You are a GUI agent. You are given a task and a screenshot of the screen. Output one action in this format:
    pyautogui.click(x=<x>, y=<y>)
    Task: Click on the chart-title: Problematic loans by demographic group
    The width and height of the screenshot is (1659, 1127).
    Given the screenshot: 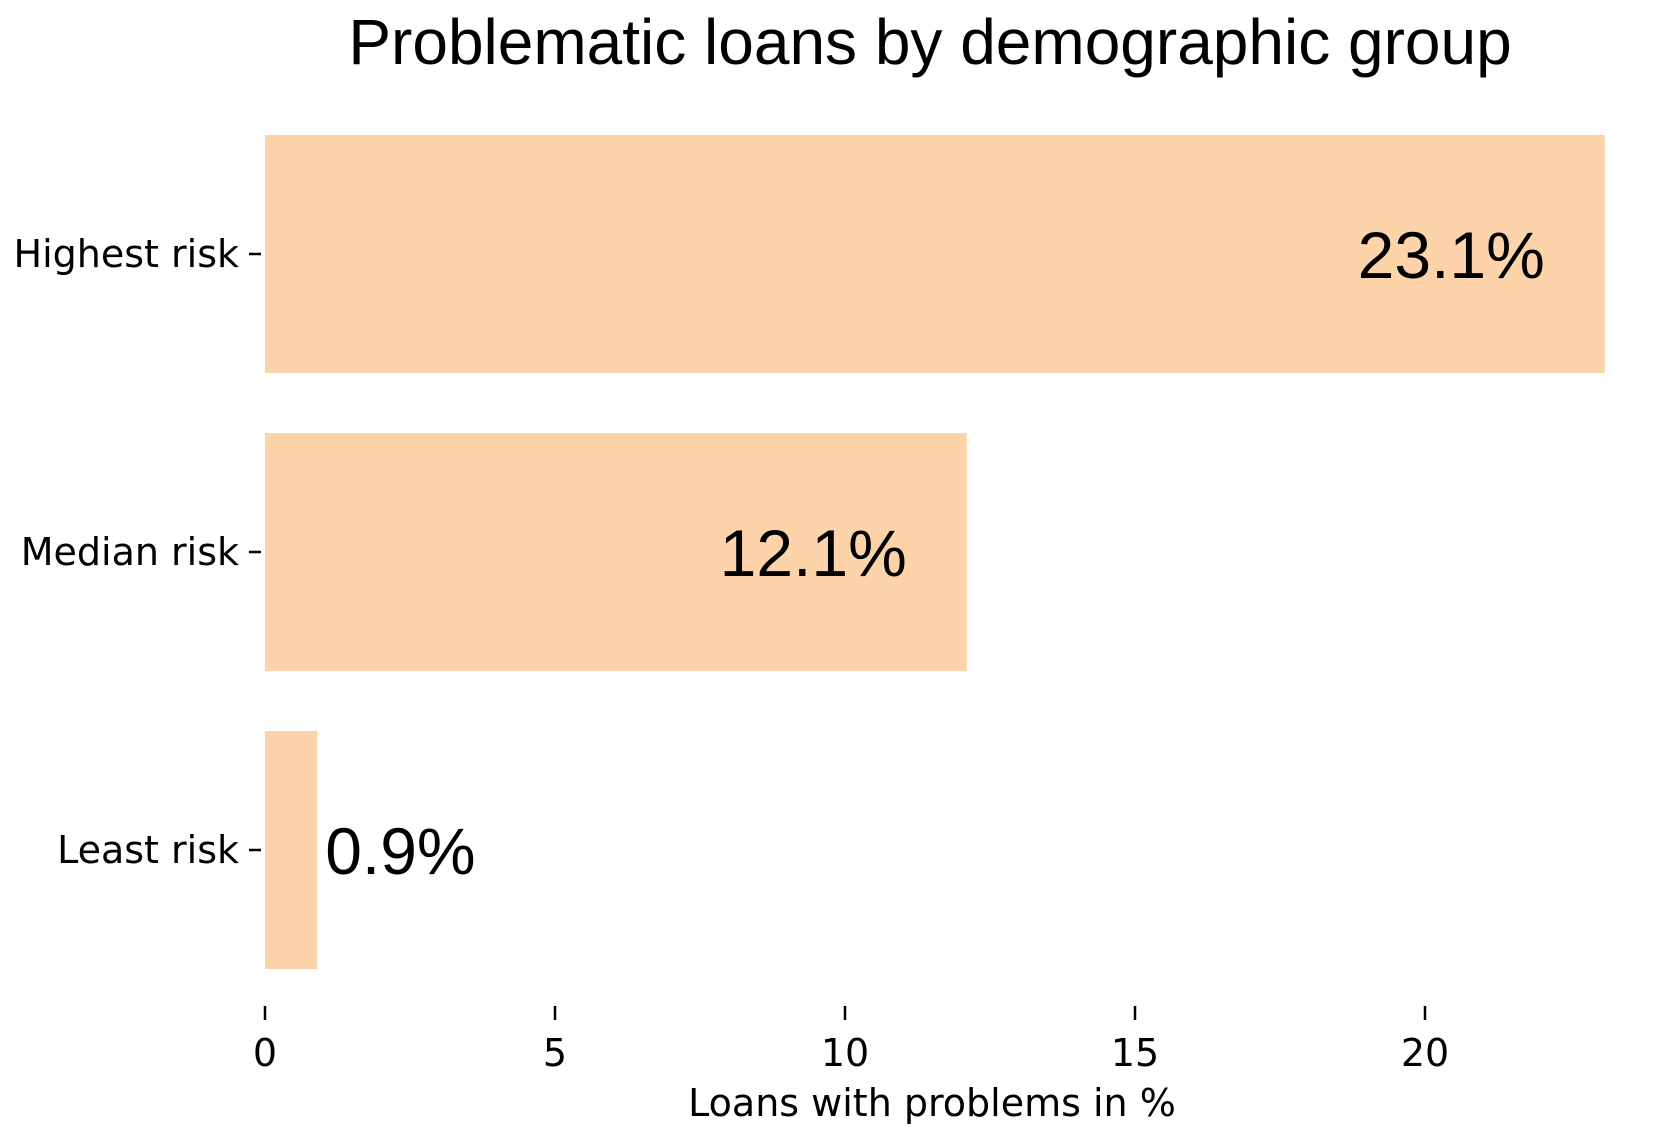 What is the action you would take?
    pyautogui.click(x=929, y=42)
    